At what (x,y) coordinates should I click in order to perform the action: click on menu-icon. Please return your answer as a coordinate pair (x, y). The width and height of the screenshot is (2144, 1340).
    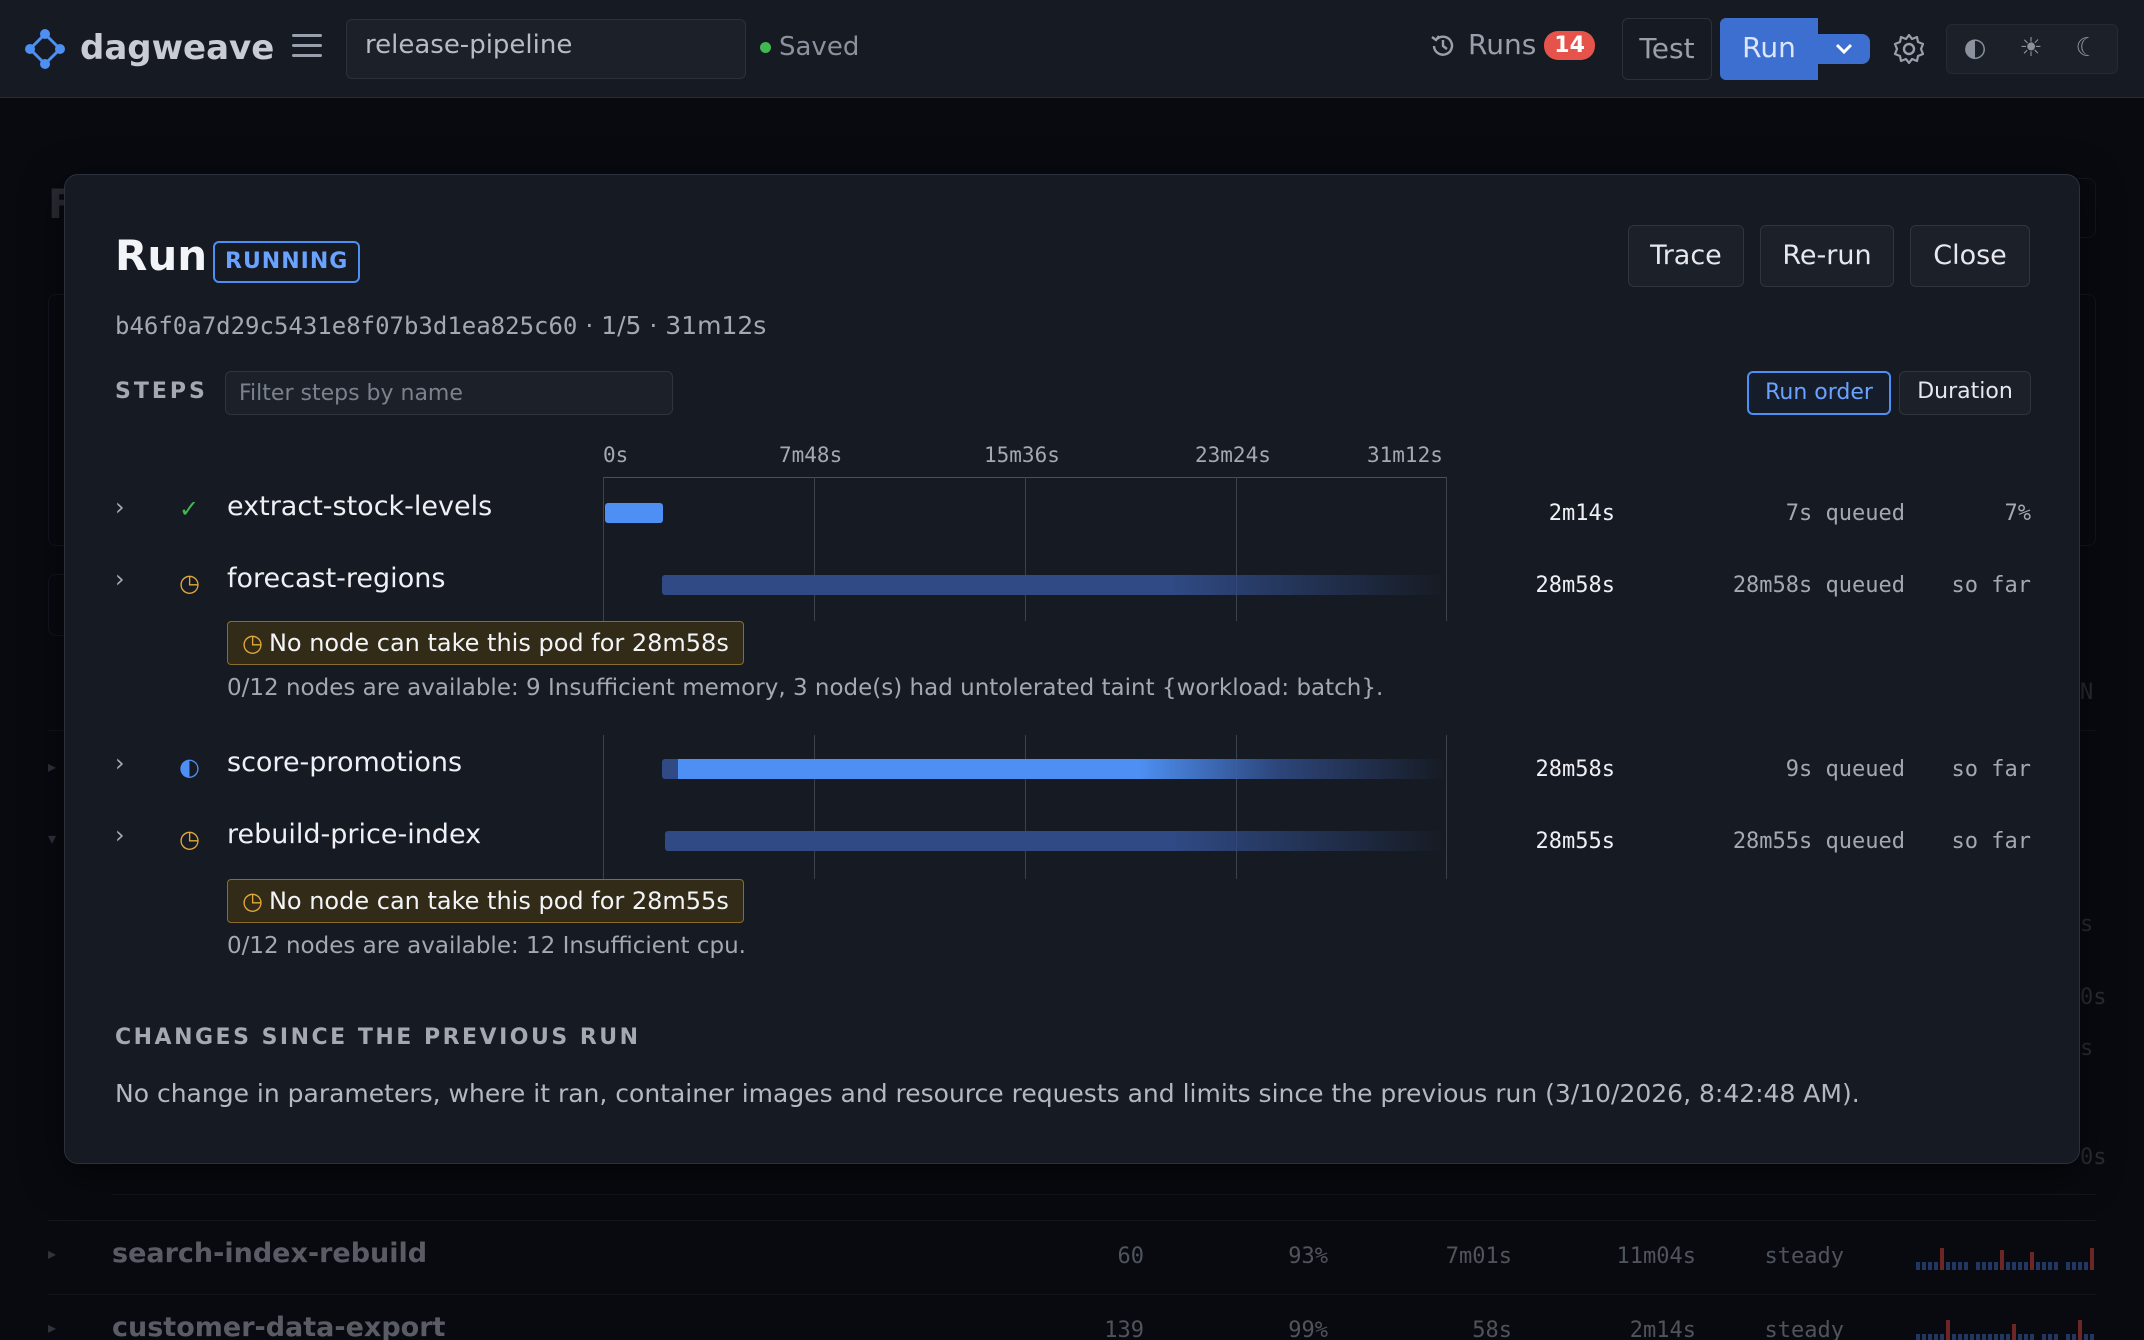
    Looking at the image, I should click on (307, 48).